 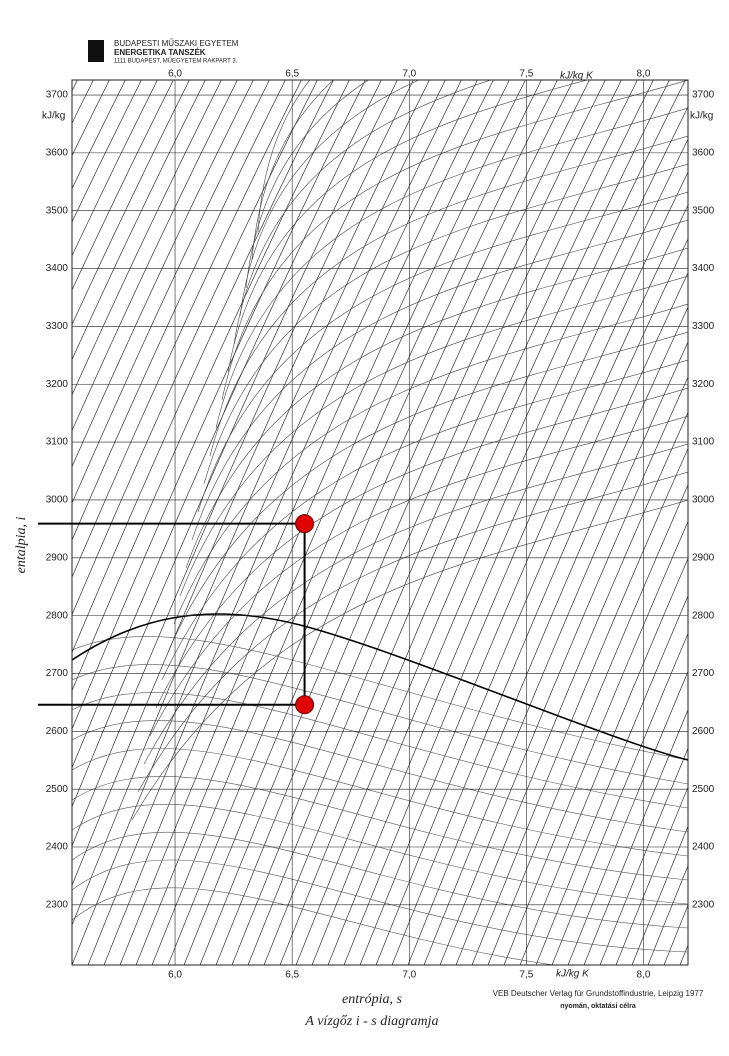 I want to click on x-tick-label: 6,5, so click(x=292, y=74).